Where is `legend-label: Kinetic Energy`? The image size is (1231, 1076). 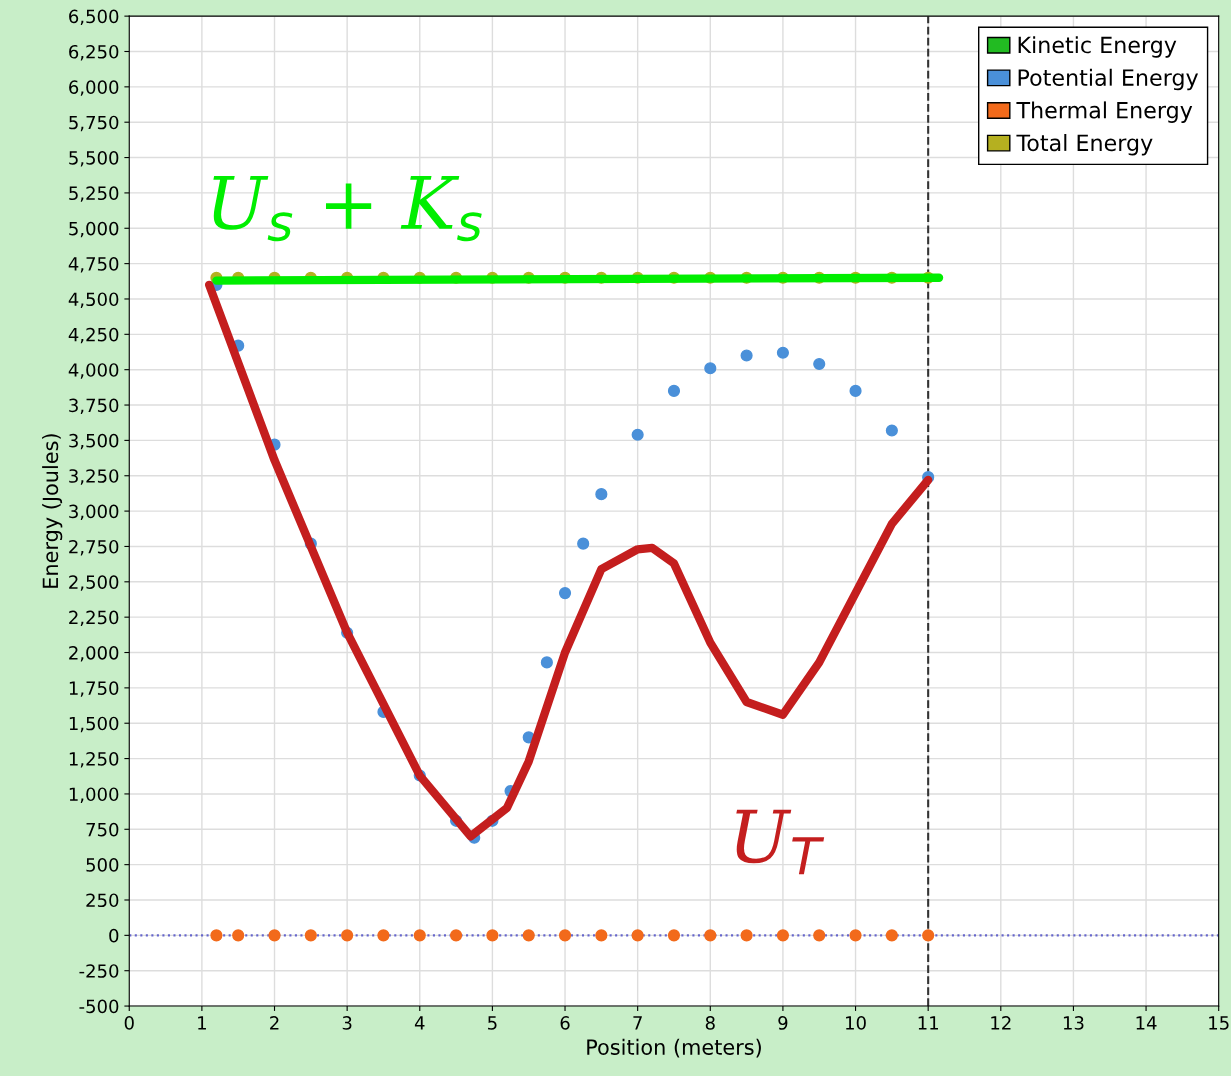
legend-label: Kinetic Energy is located at coordinates (1097, 47).